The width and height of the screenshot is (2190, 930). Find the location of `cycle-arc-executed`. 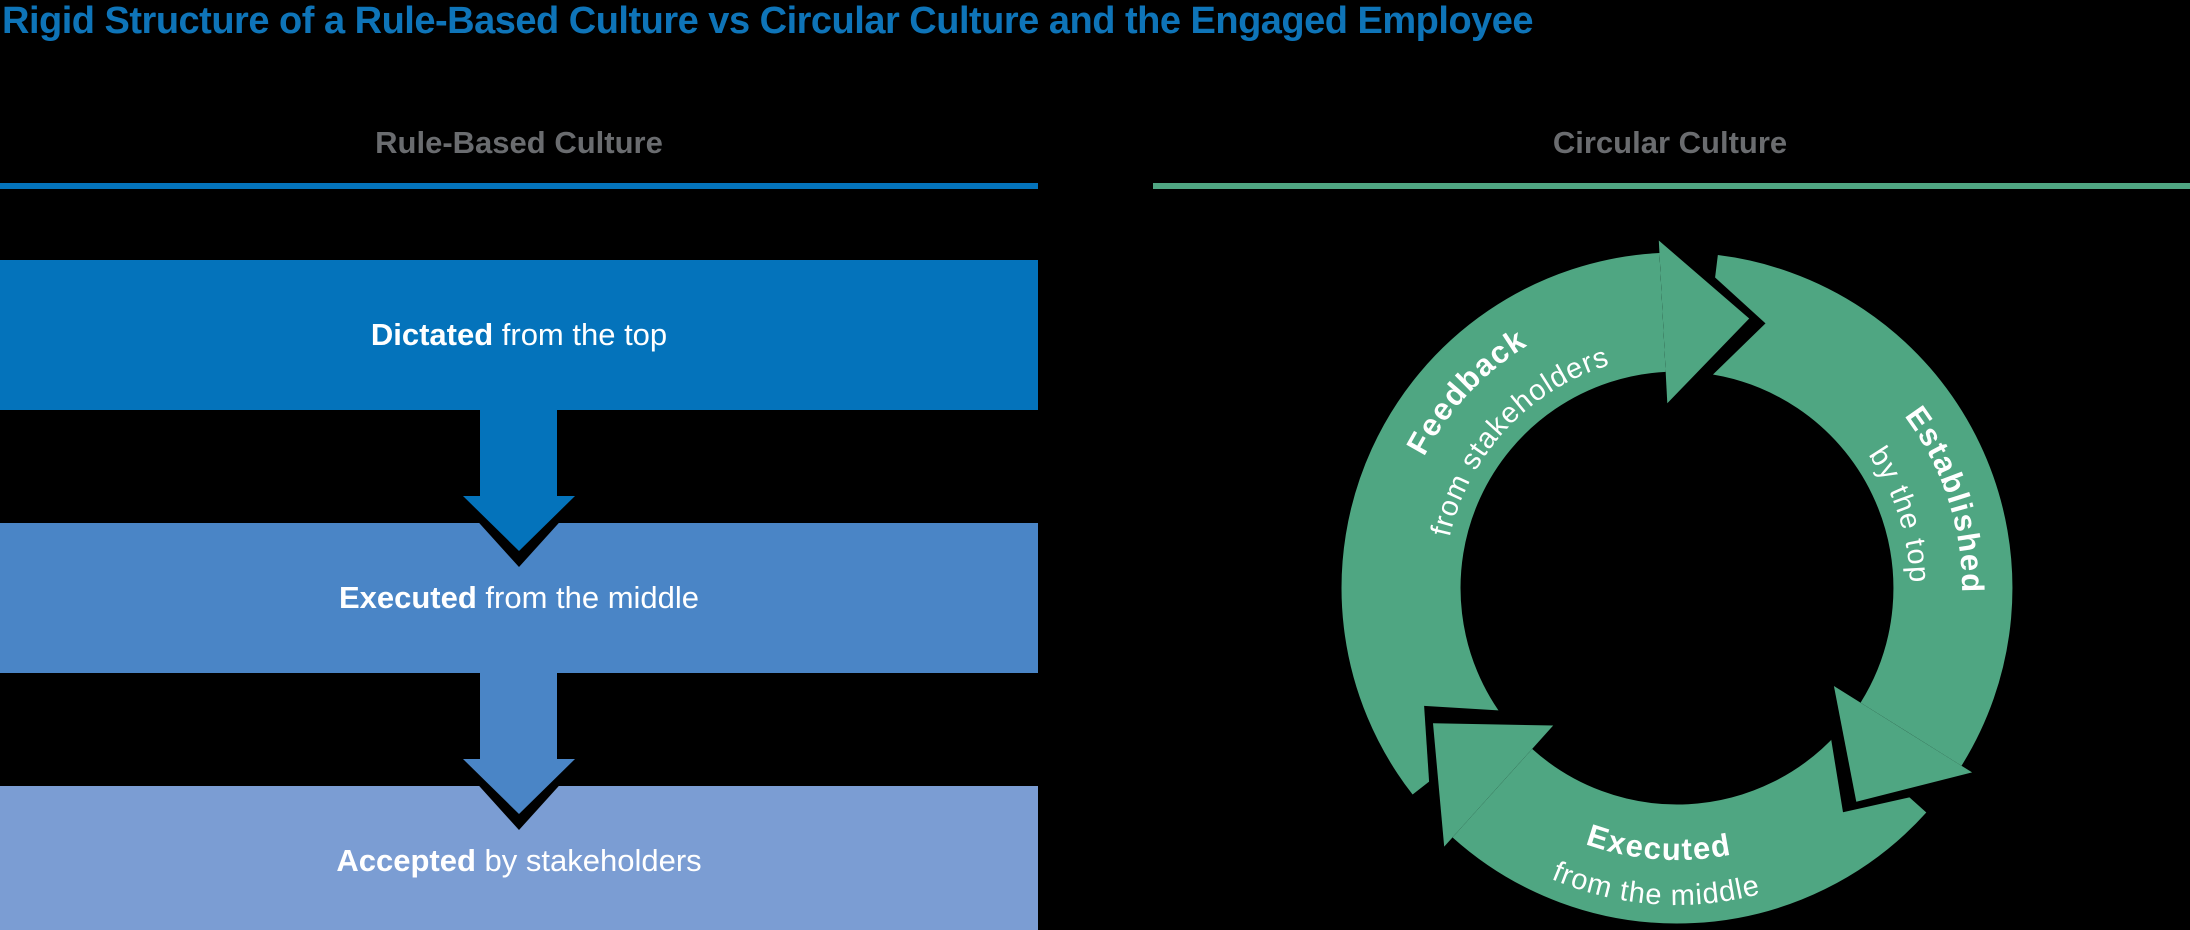

cycle-arc-executed is located at coordinates (1689, 828).